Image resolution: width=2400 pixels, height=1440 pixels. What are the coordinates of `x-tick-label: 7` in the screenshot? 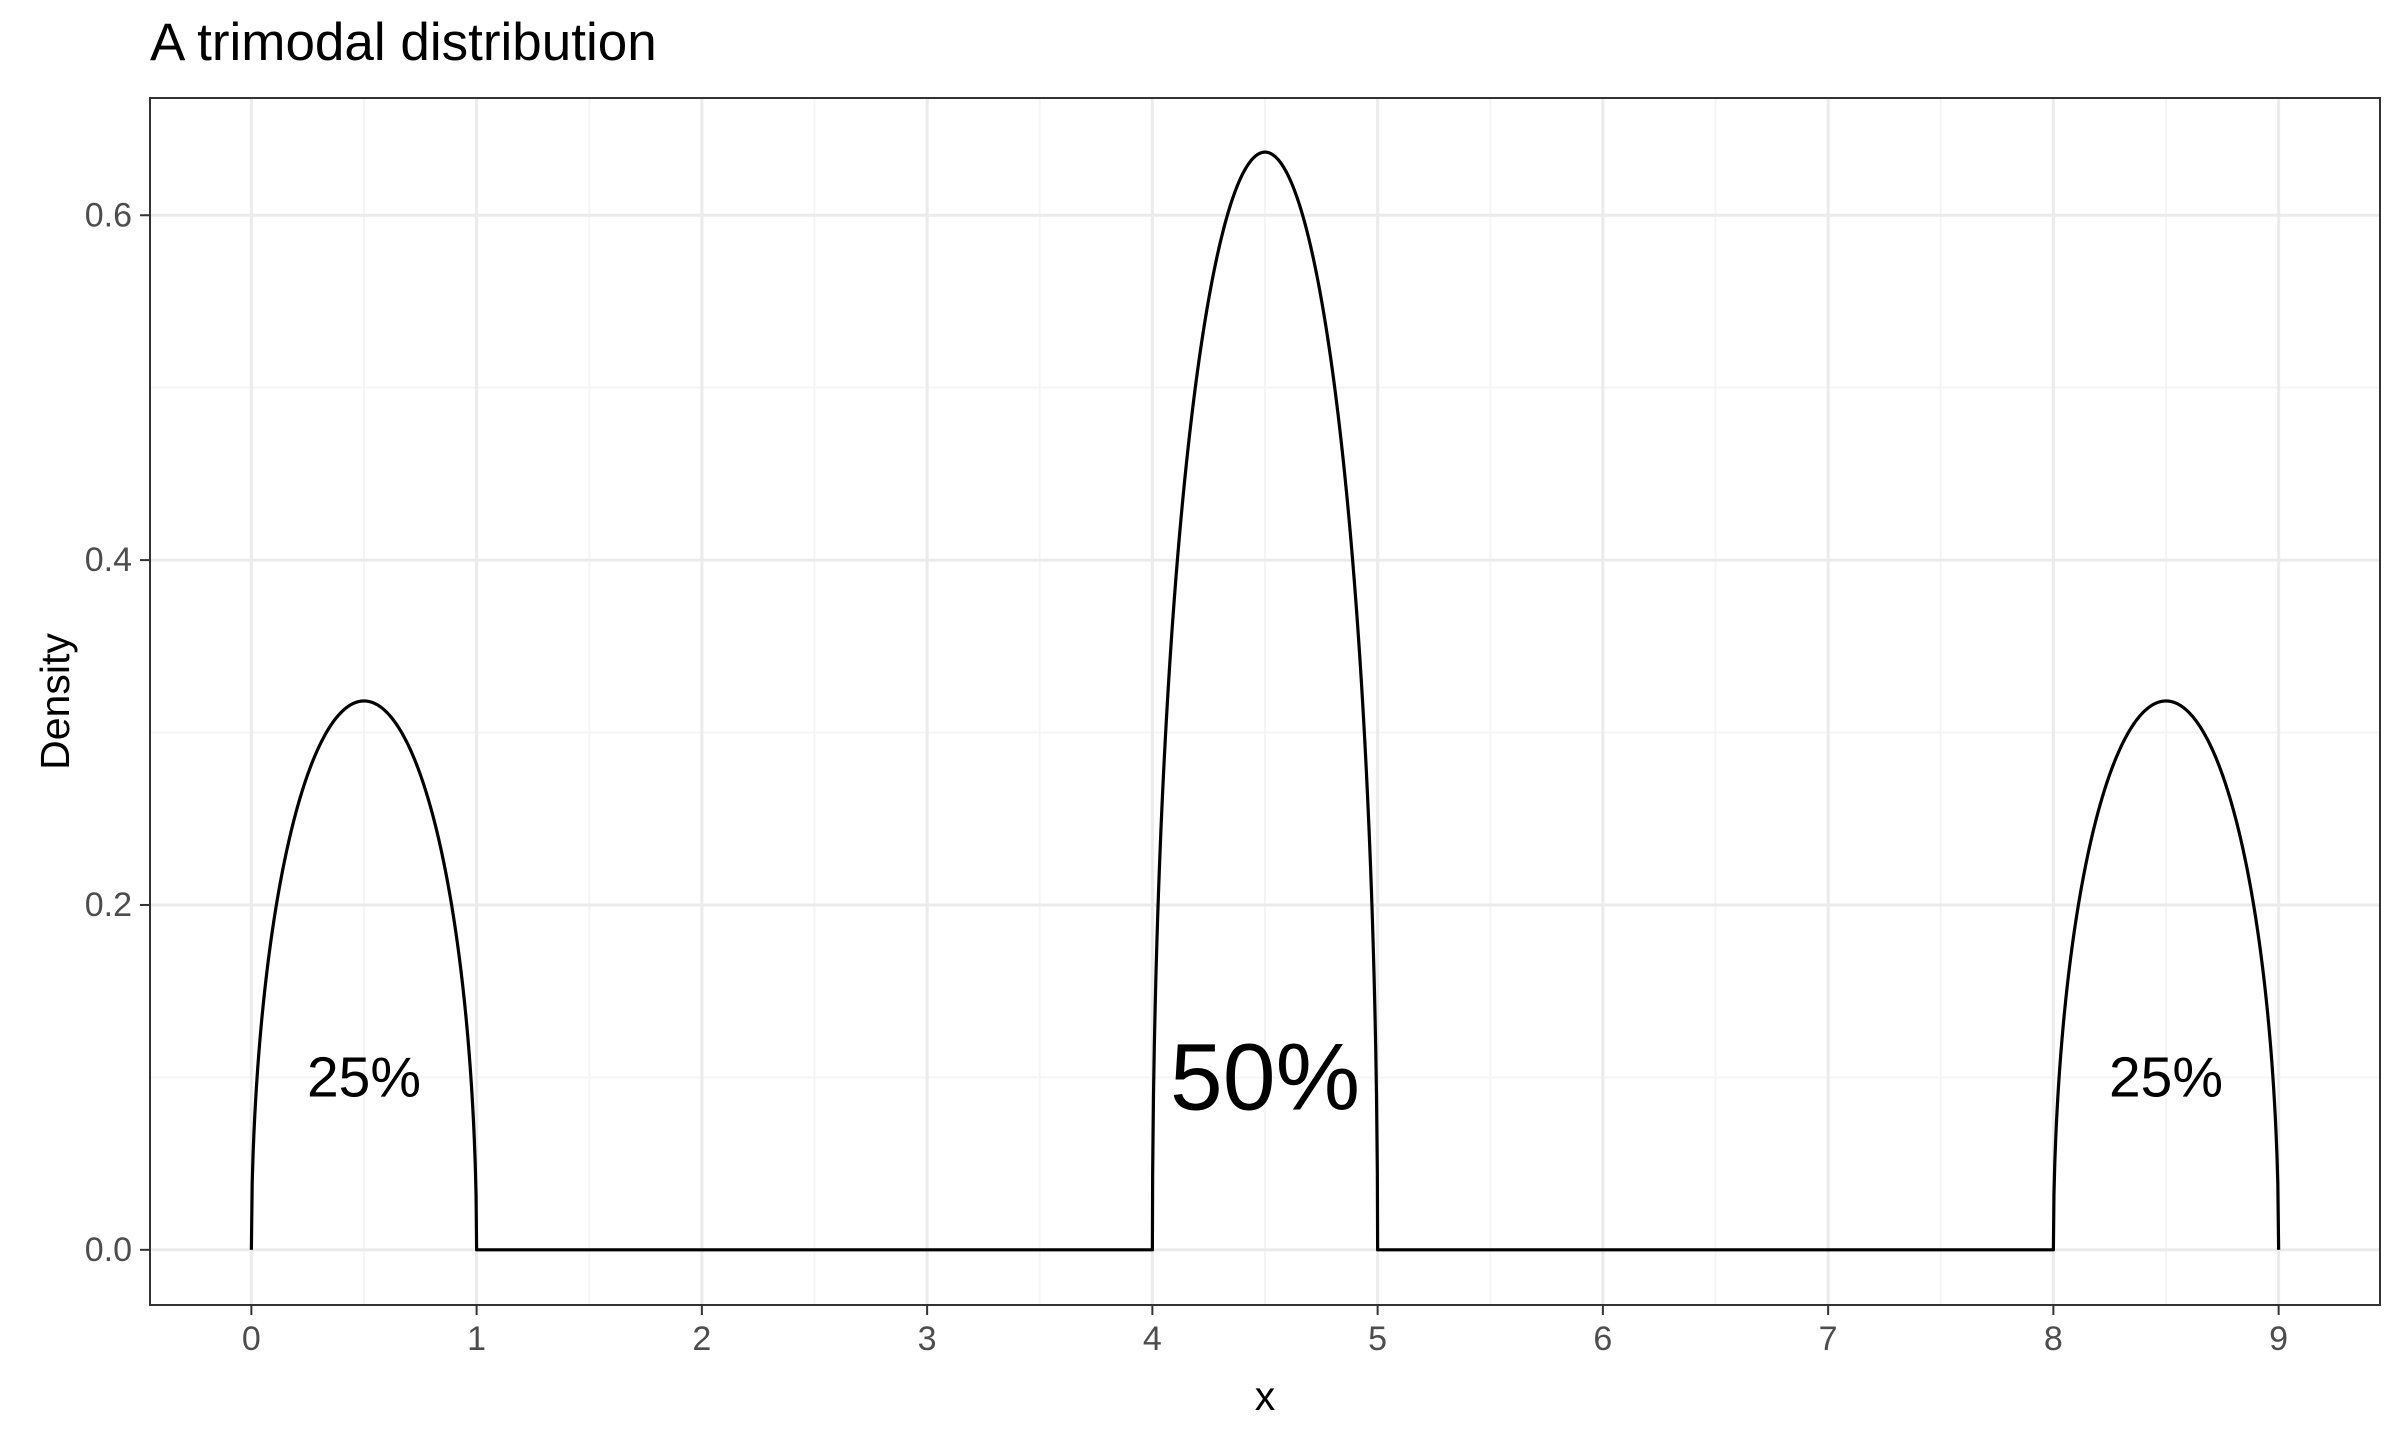 It's located at (1828, 1339).